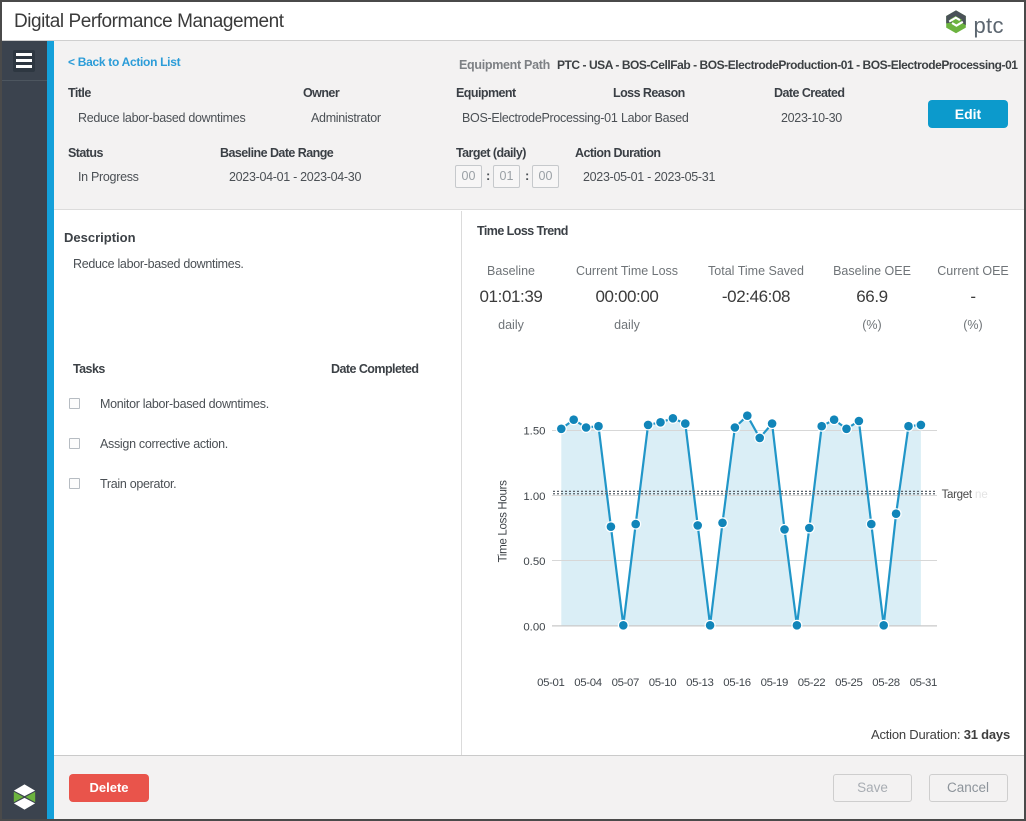  I want to click on svg-text: 05-10, so click(662, 683).